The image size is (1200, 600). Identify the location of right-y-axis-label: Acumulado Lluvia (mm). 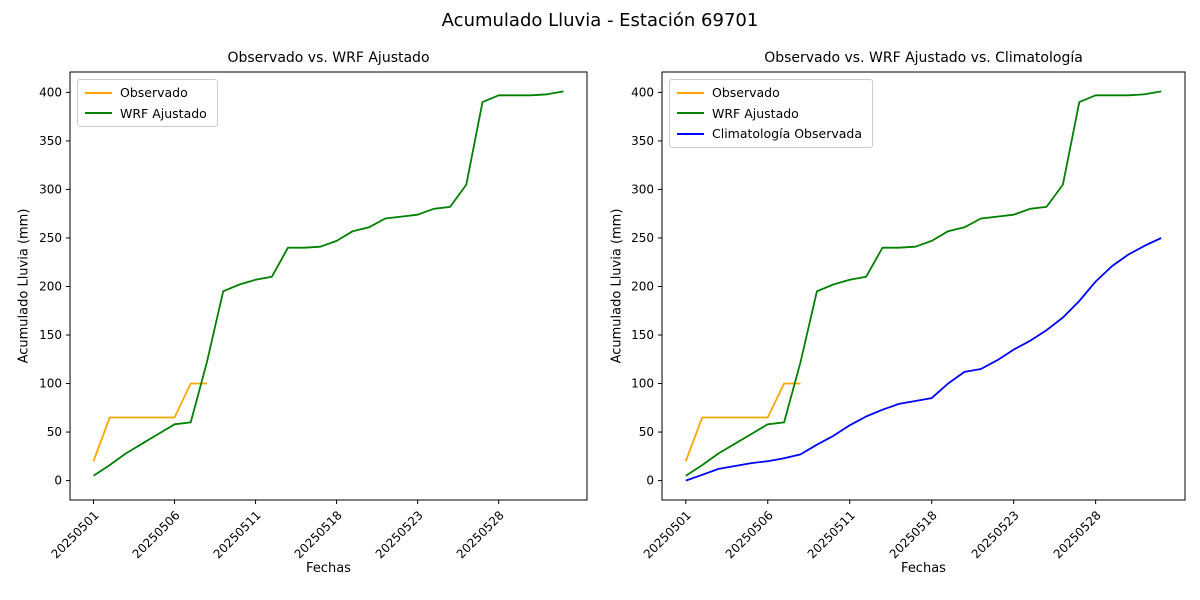
(617, 286).